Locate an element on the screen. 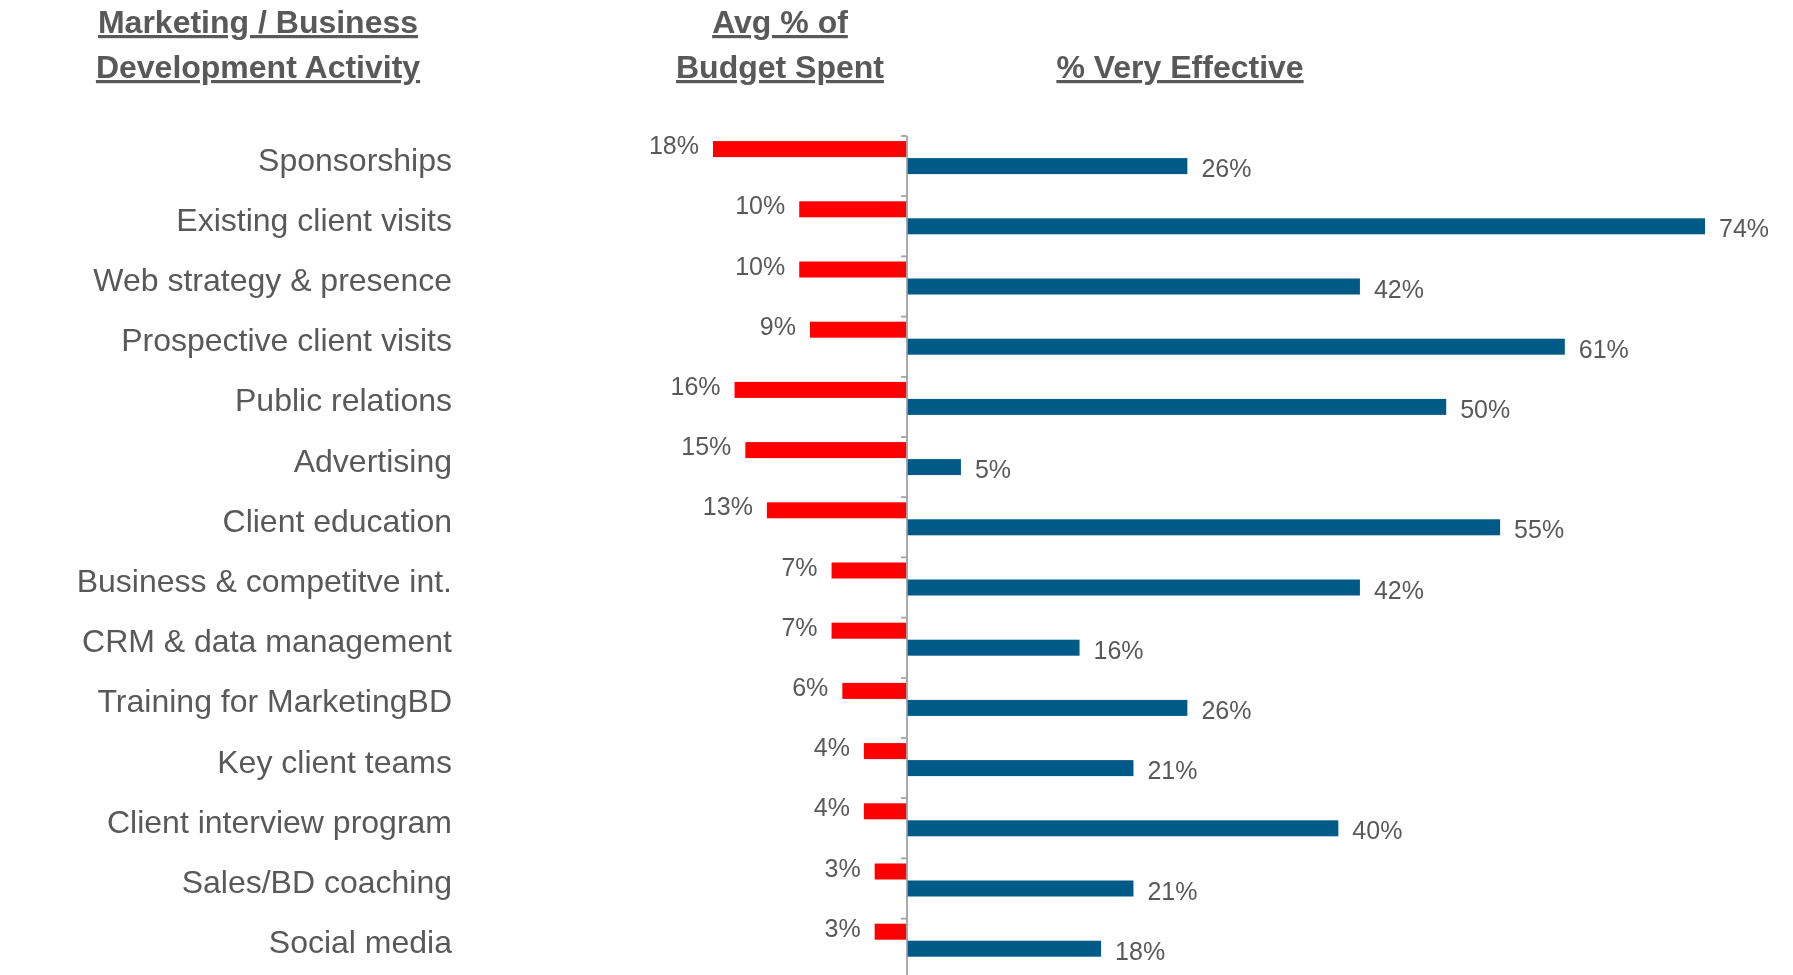 The image size is (1793, 975). y-tick-label: Sales/BD coaching is located at coordinates (316, 881).